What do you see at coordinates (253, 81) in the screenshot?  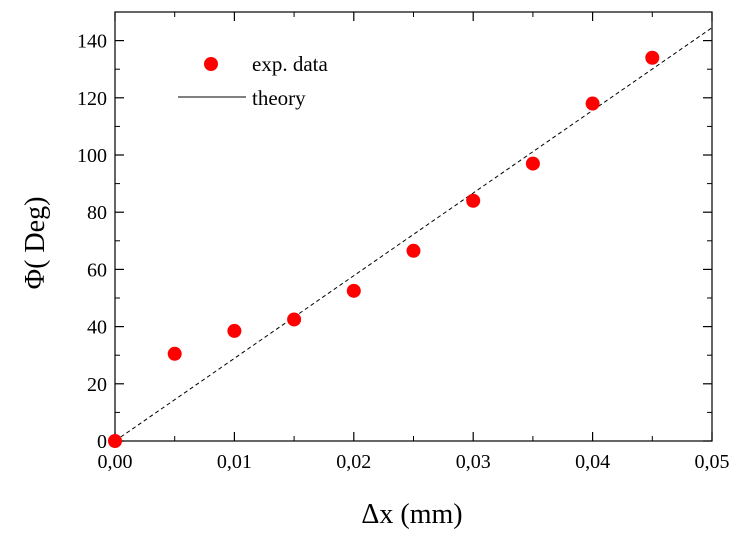 I see `legend-layer: exp. data theory` at bounding box center [253, 81].